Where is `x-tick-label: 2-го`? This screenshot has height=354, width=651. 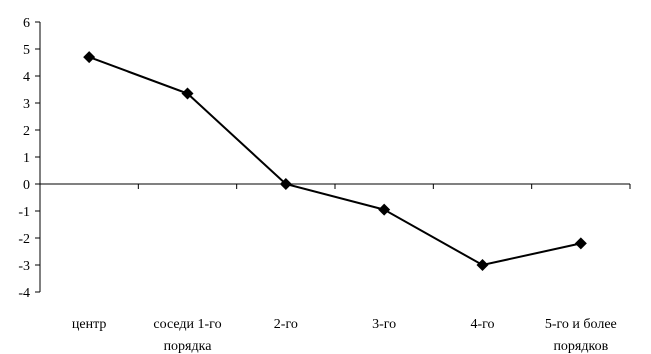
x-tick-label: 2-го is located at coordinates (286, 324).